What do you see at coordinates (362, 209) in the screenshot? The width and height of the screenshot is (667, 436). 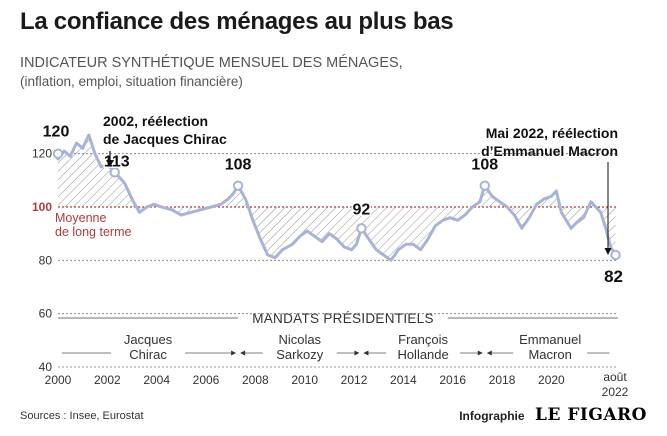 I see `marker-label-92-3: 92` at bounding box center [362, 209].